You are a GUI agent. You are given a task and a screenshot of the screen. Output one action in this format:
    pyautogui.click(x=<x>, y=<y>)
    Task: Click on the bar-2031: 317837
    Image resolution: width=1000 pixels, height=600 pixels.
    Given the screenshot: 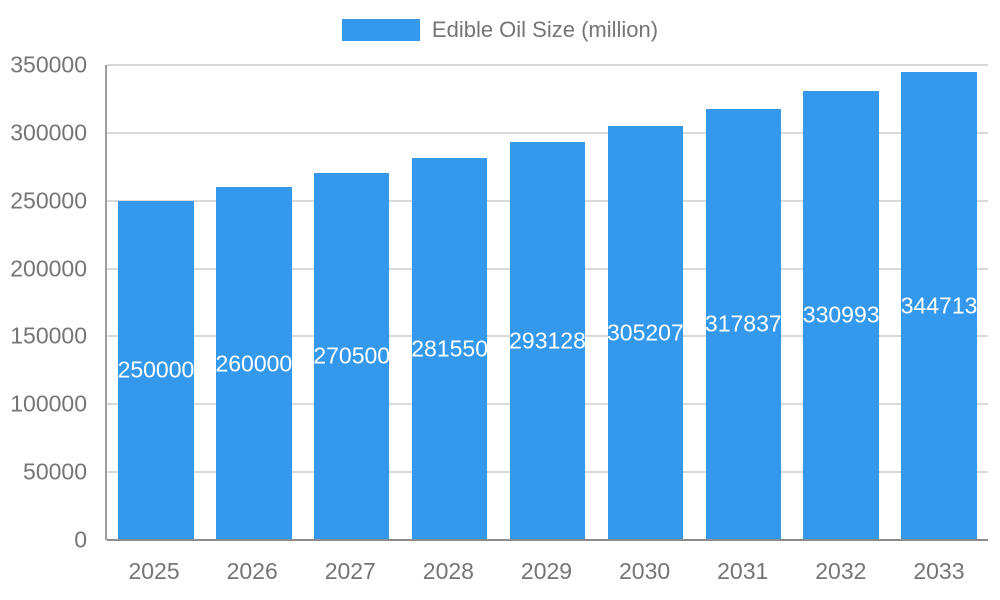 What is the action you would take?
    pyautogui.click(x=743, y=324)
    